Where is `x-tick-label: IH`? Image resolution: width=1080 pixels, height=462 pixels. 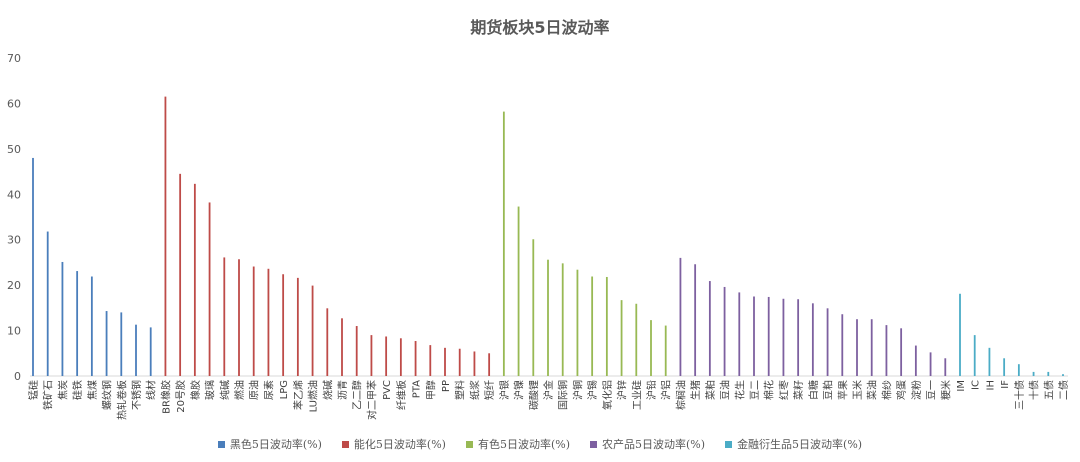
x-tick-label: IH is located at coordinates (990, 385).